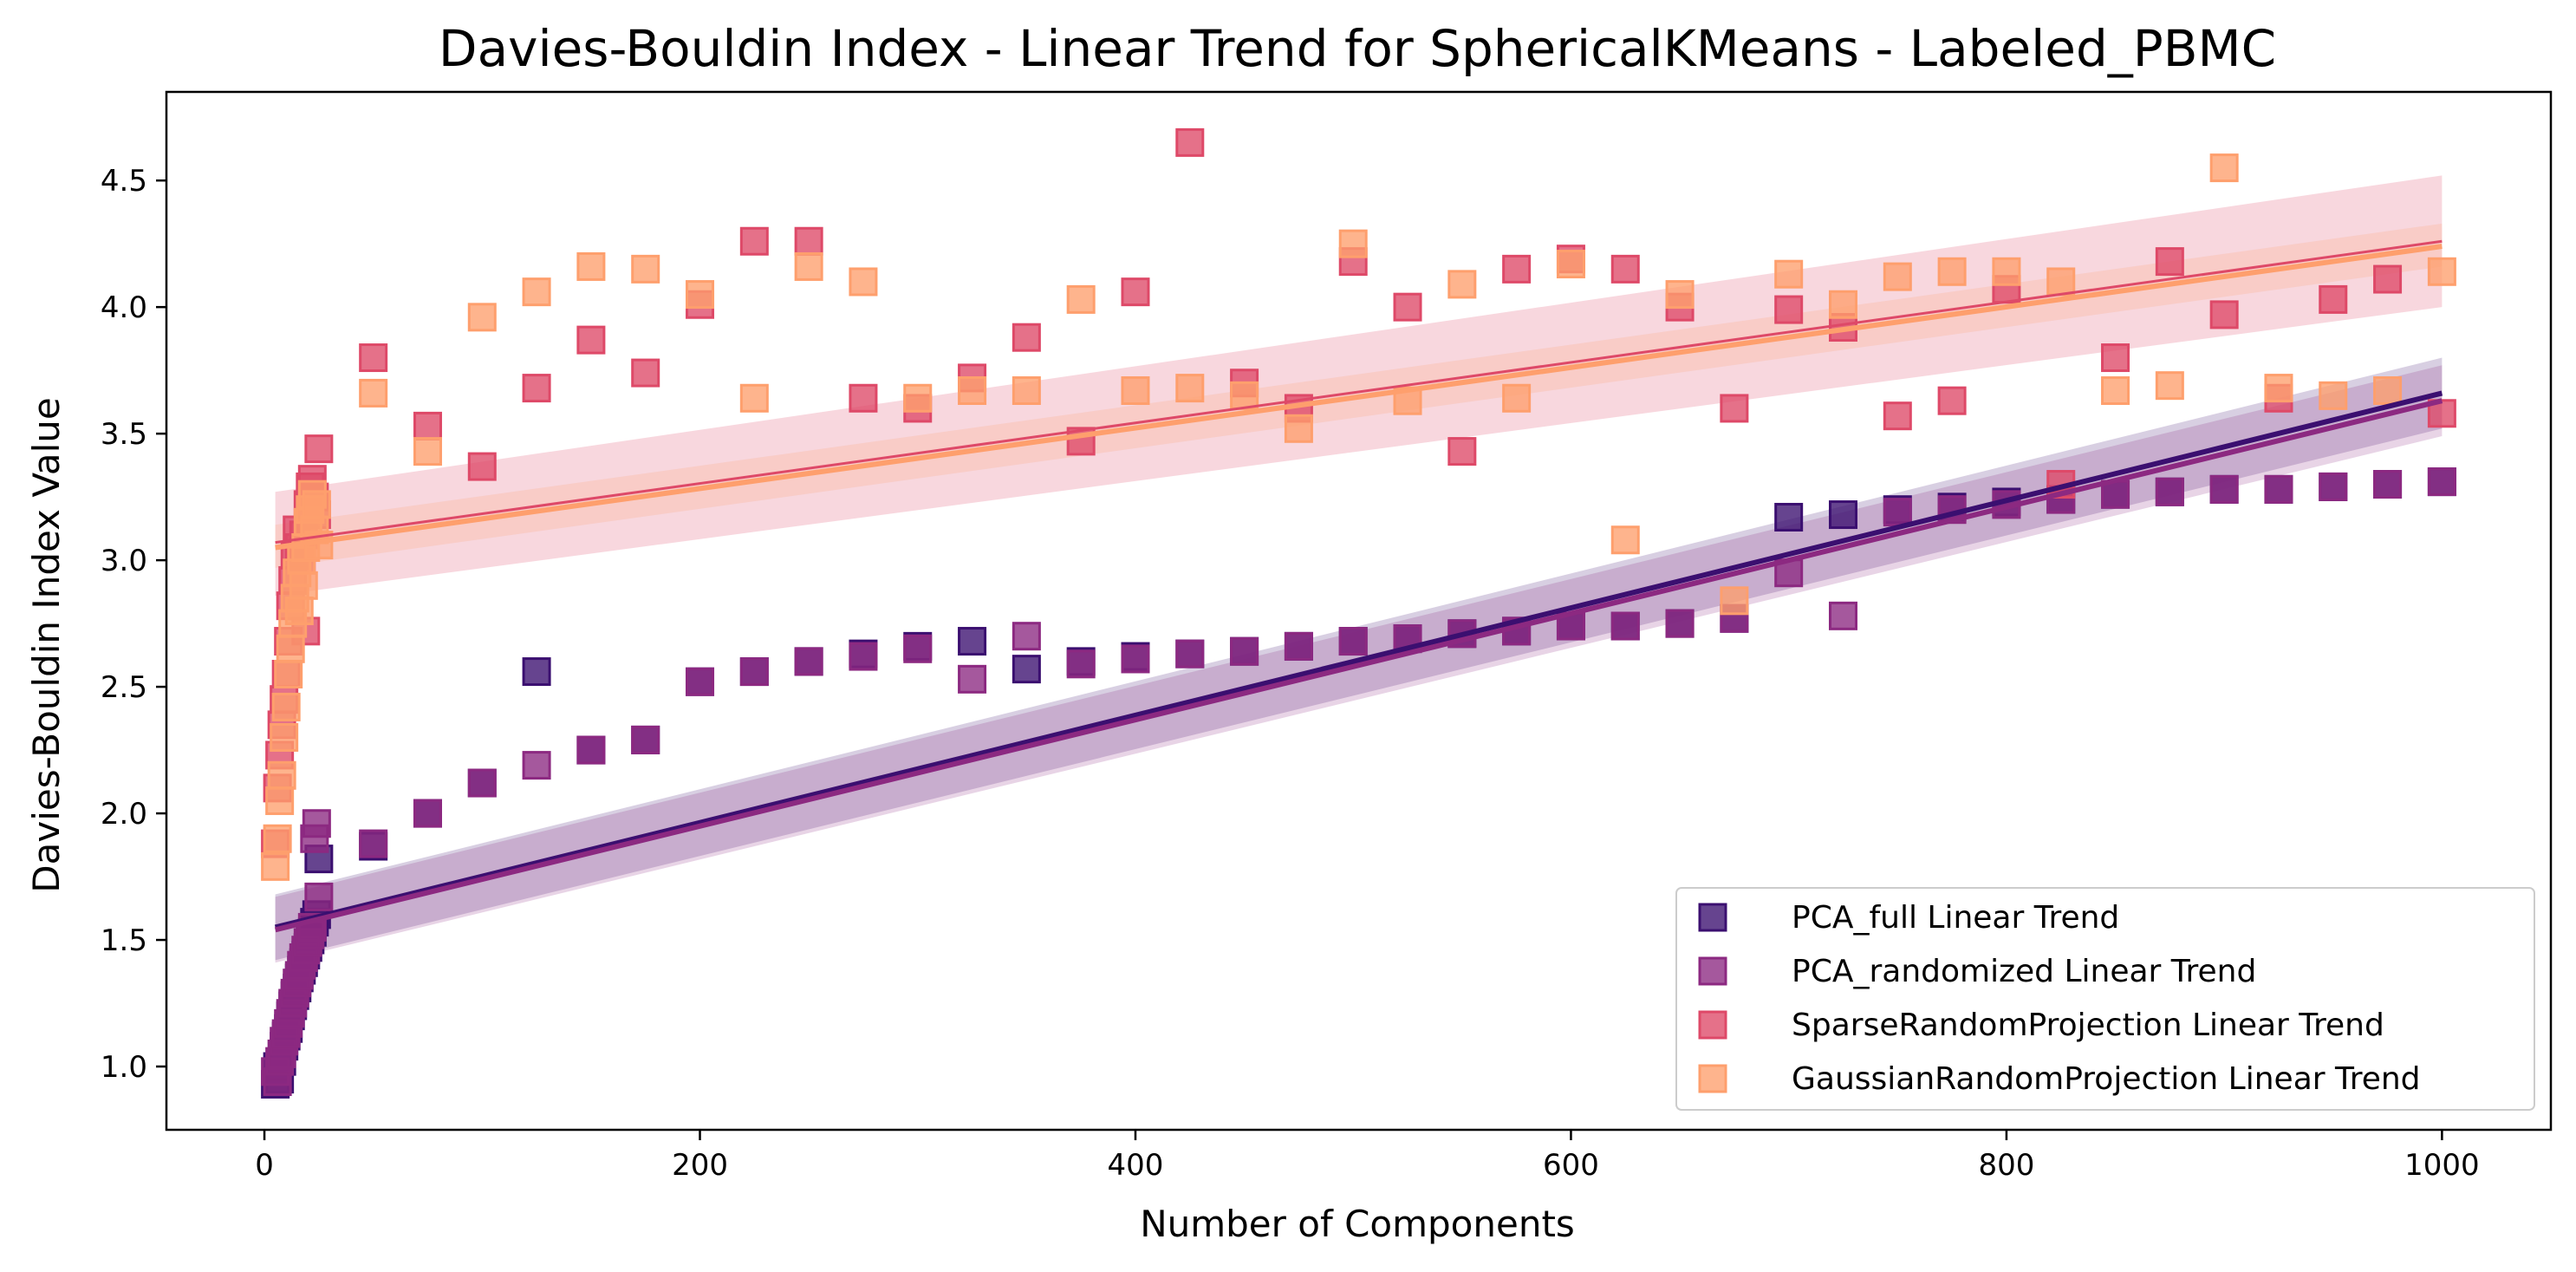 The image size is (2576, 1272). I want to click on legend-label: PCA_full Linear Trend, so click(1955, 918).